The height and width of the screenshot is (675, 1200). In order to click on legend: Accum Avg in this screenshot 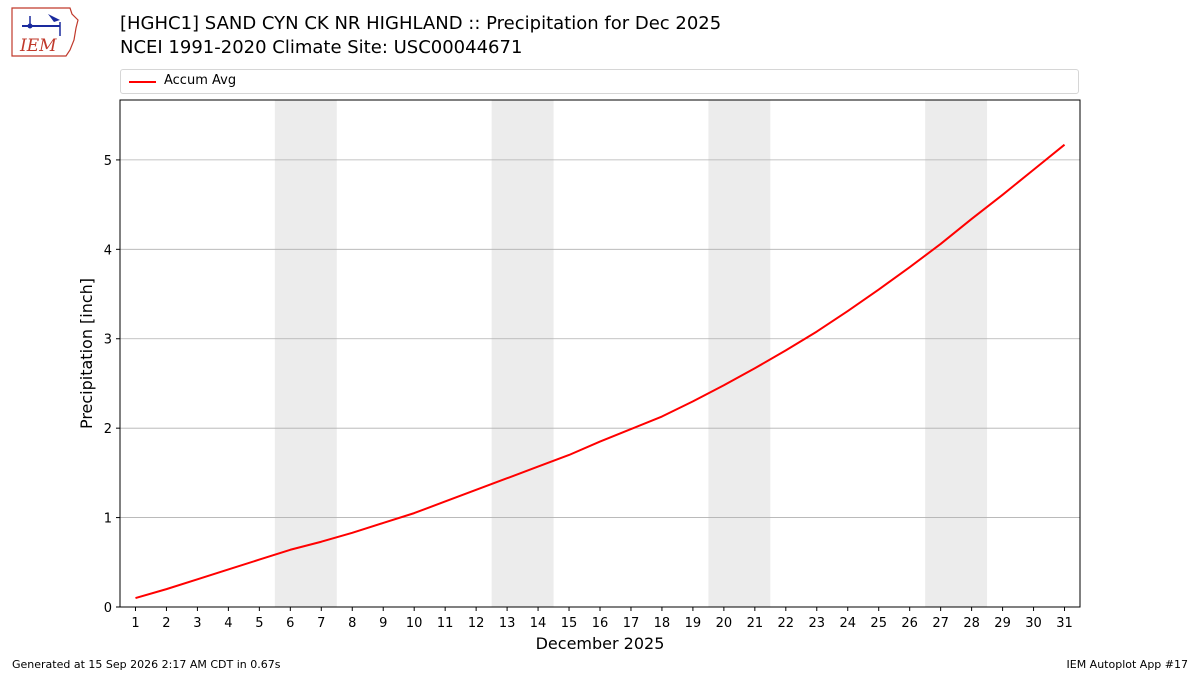, I will do `click(599, 81)`.